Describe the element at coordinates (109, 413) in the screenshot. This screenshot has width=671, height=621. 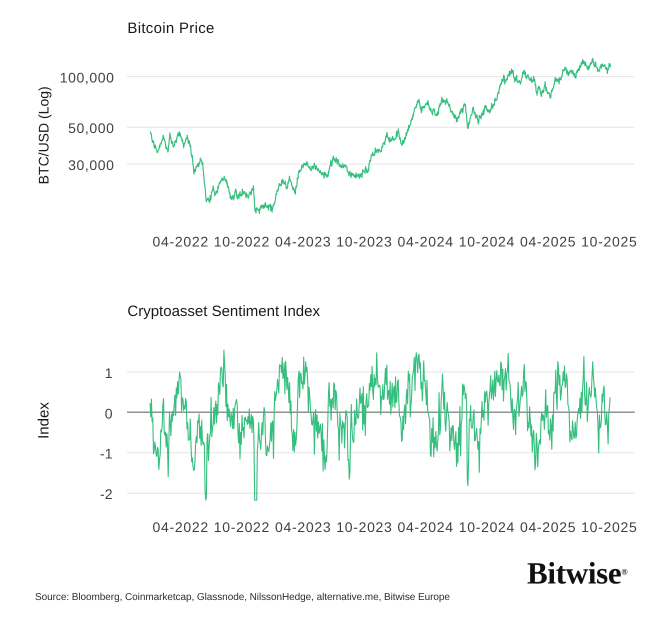
I see `svg-text: 0` at that location.